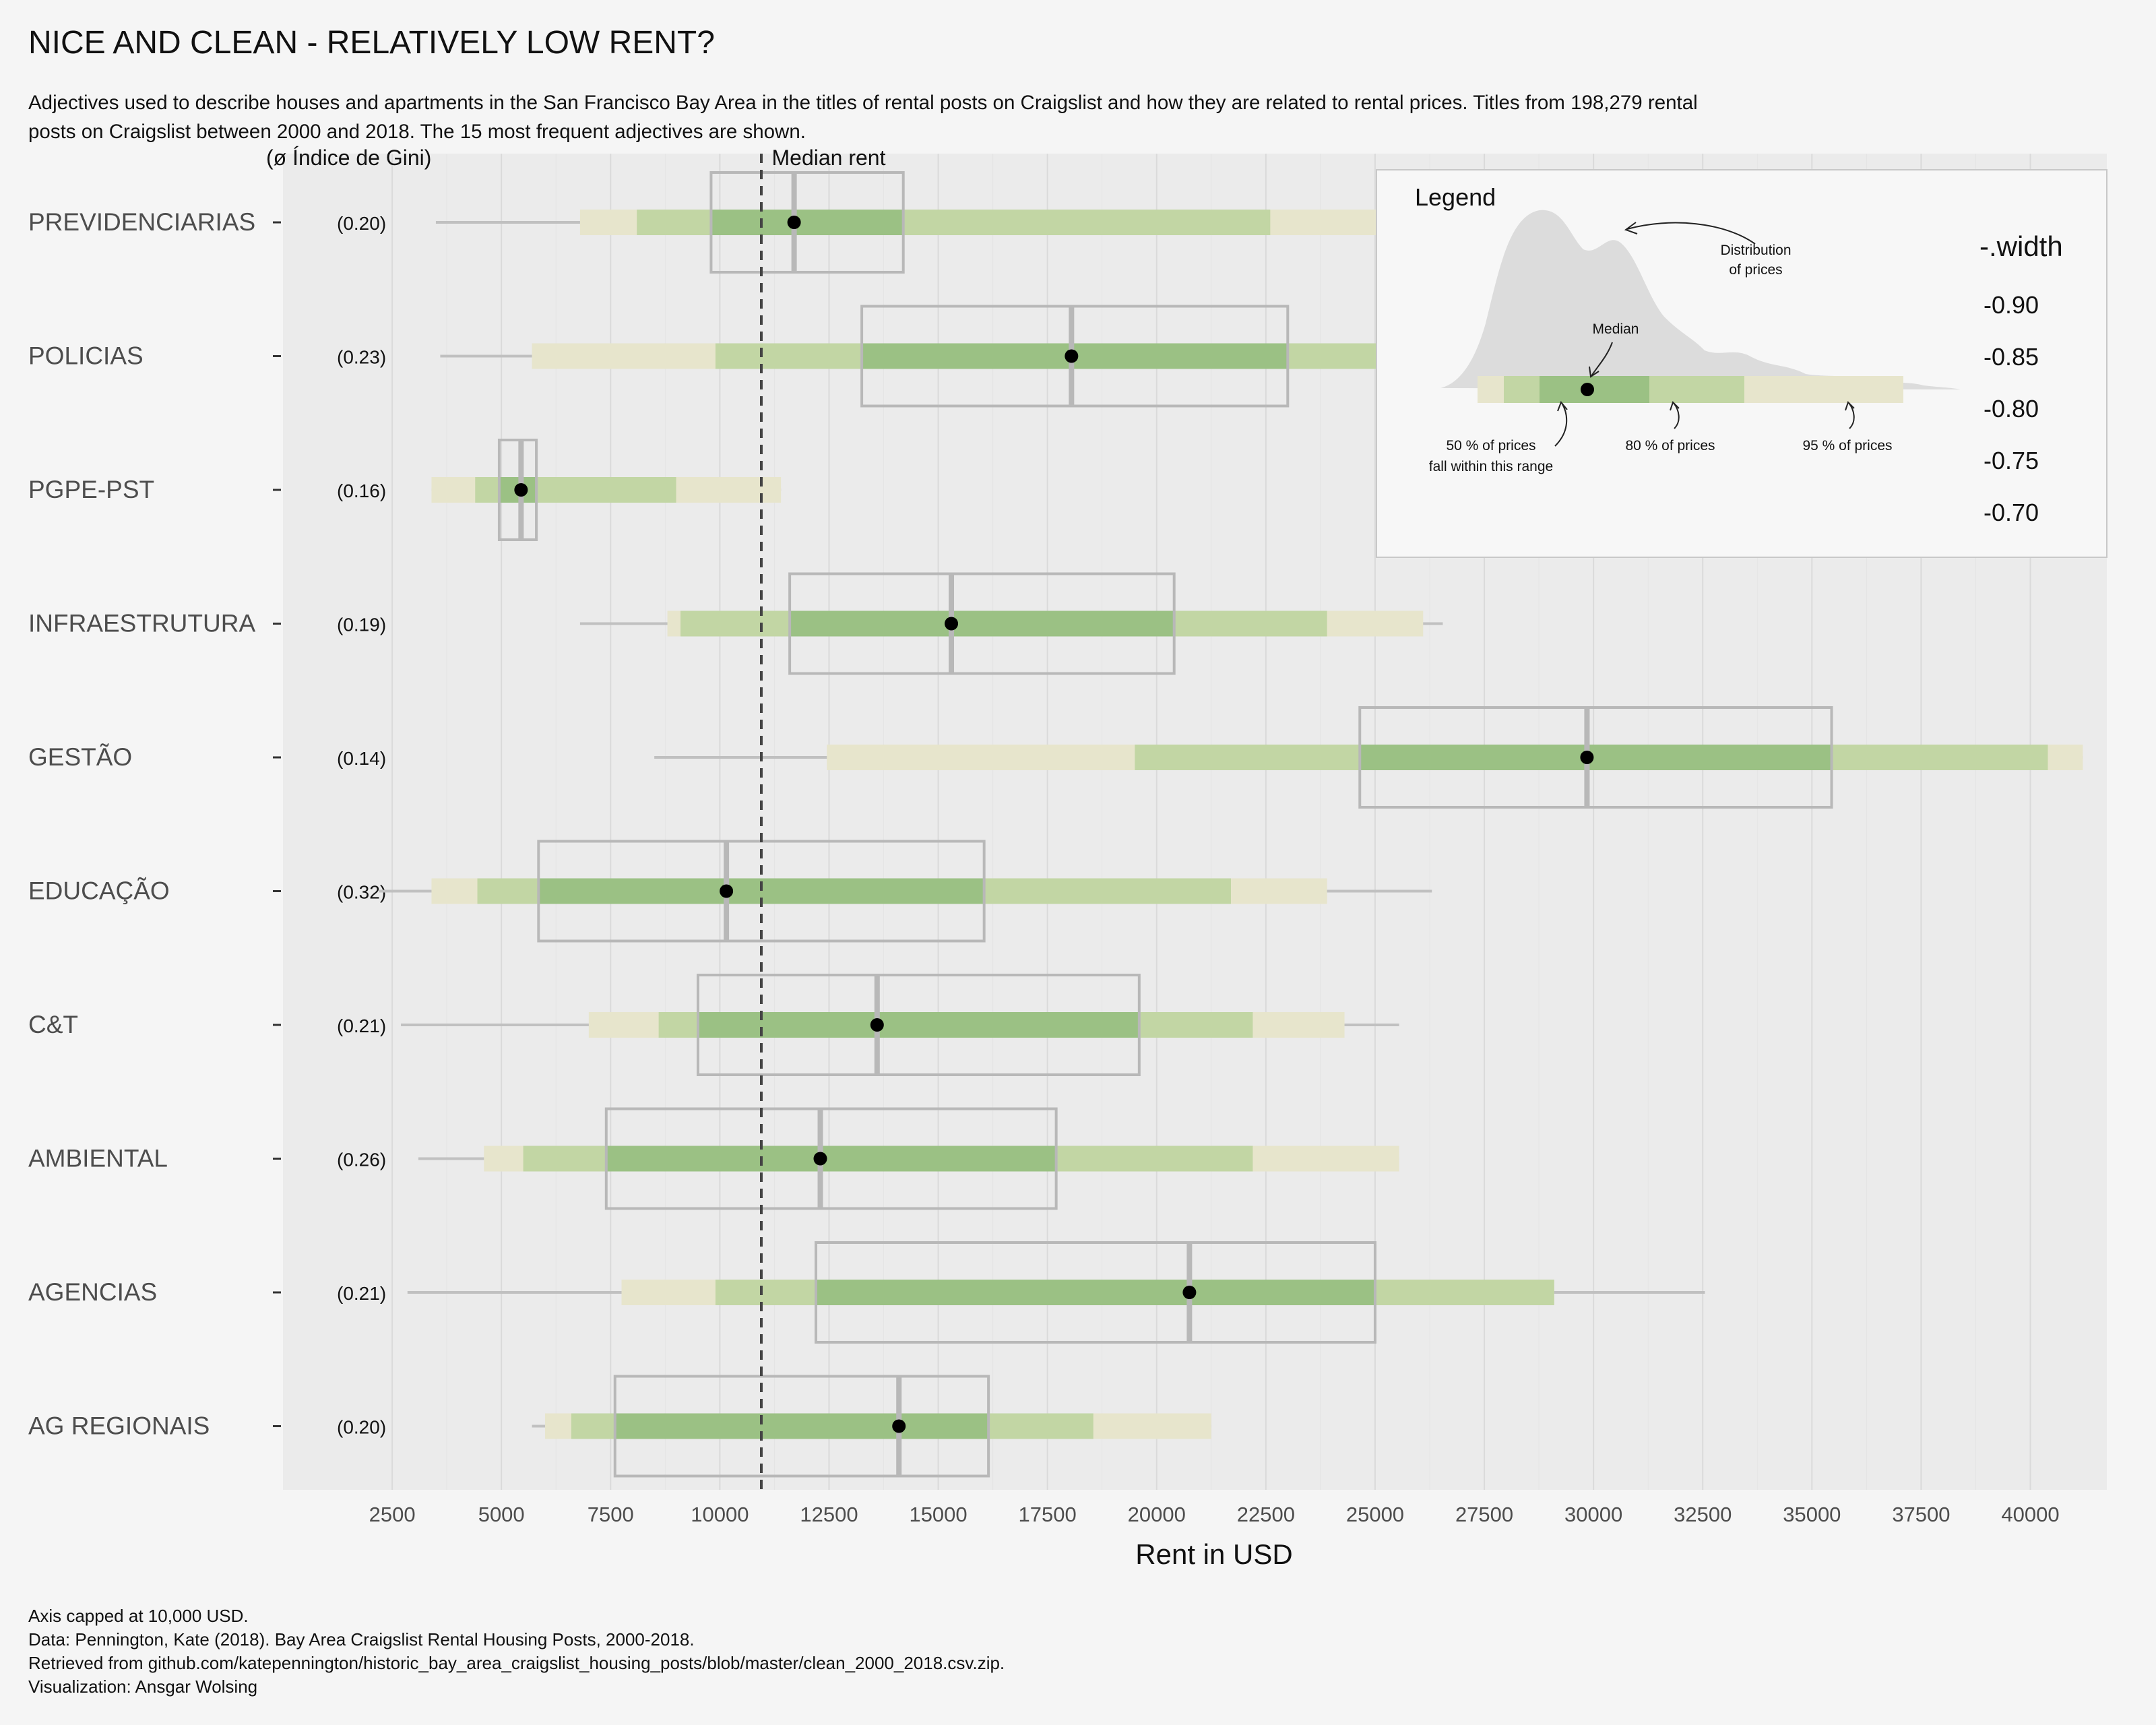 The image size is (2156, 1725). Describe the element at coordinates (91, 489) in the screenshot. I see `category-label: PGPE-PST` at that location.